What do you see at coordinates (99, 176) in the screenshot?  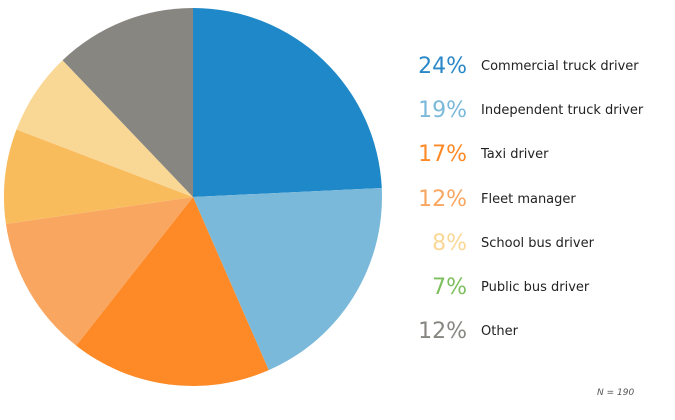 I see `pie-slice-school-bus-driver` at bounding box center [99, 176].